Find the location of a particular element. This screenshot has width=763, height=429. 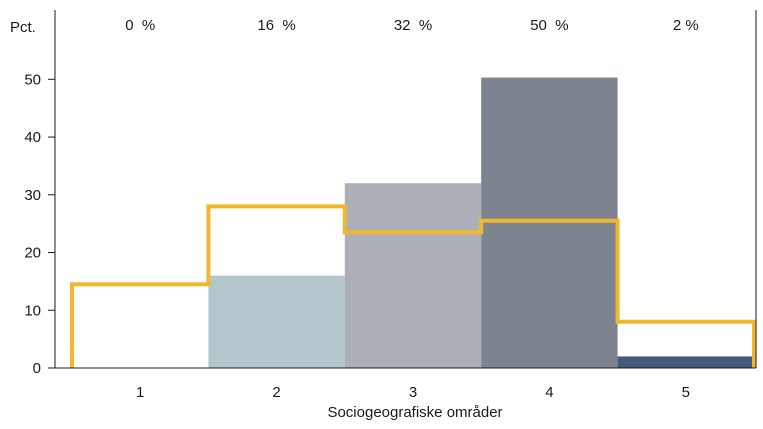

x-tick-label-2: 2 is located at coordinates (276, 392).